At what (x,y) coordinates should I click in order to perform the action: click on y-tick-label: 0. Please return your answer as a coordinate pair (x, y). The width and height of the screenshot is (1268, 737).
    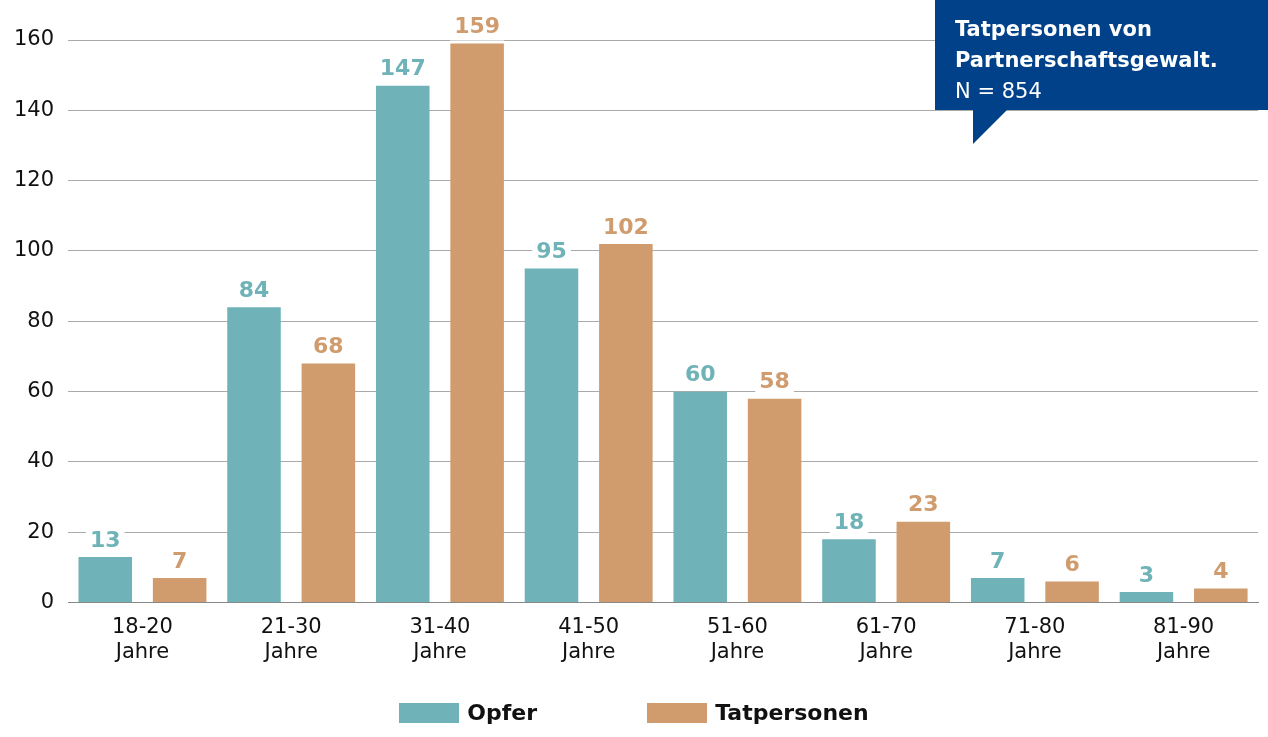
    Looking at the image, I should click on (47, 601).